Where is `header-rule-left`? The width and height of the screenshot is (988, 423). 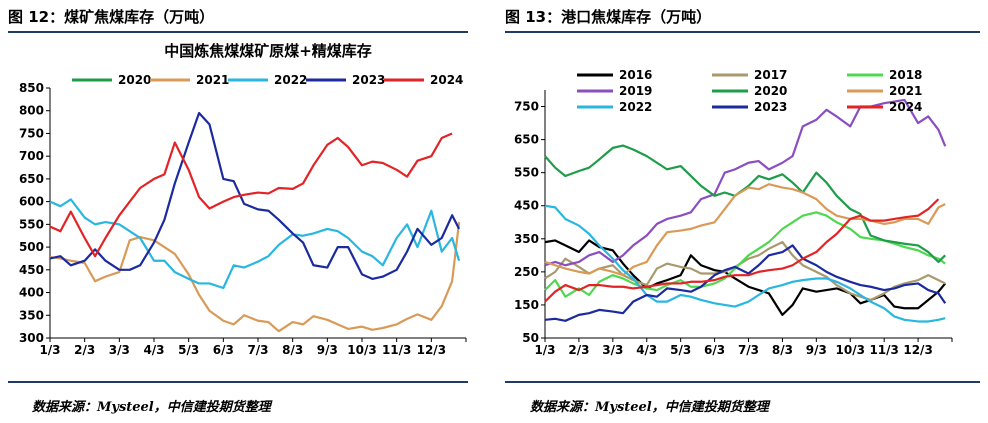 header-rule-left is located at coordinates (238, 32).